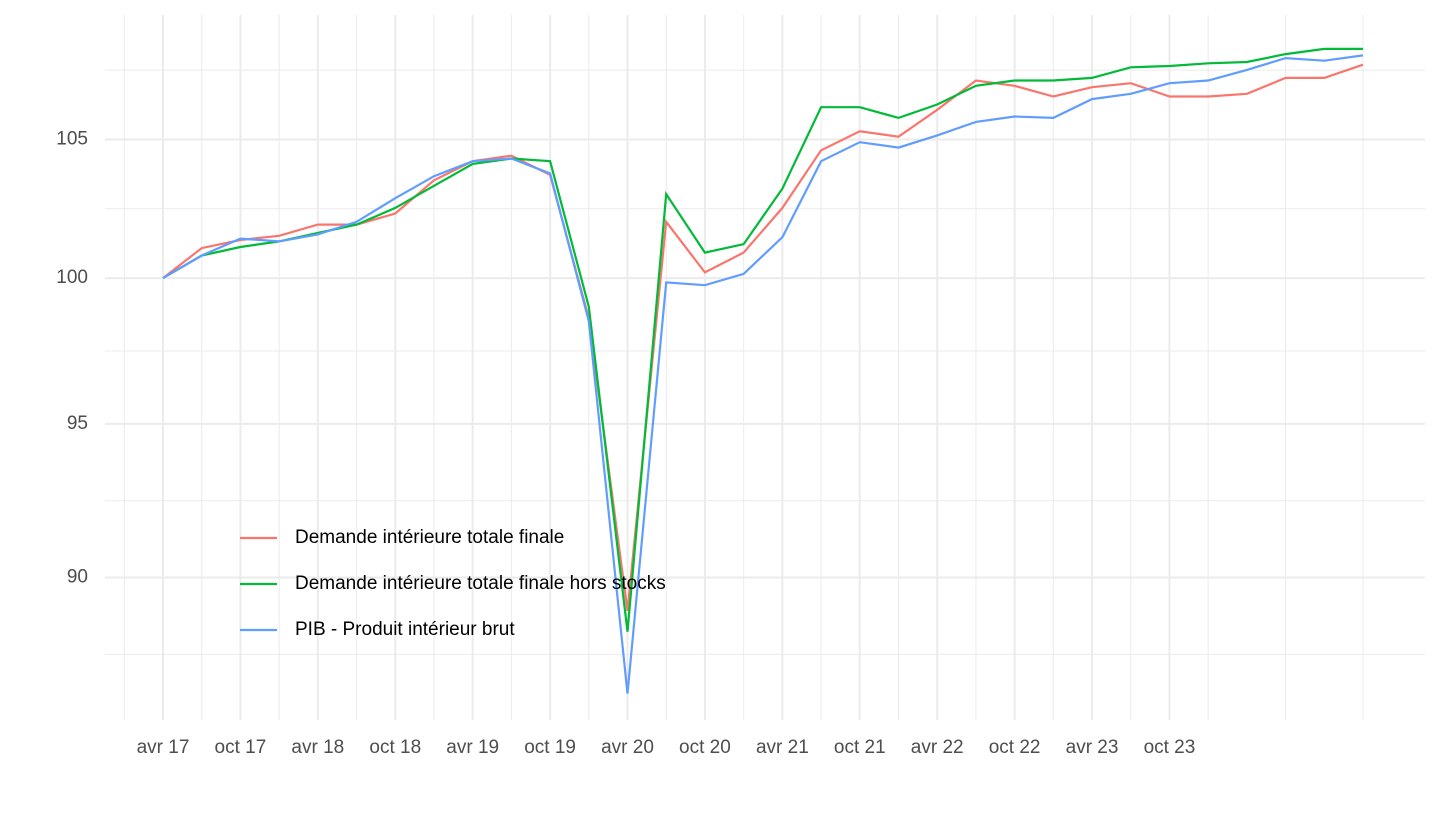 This screenshot has height=815, width=1440. I want to click on x-tick-label: avr 22, so click(937, 747).